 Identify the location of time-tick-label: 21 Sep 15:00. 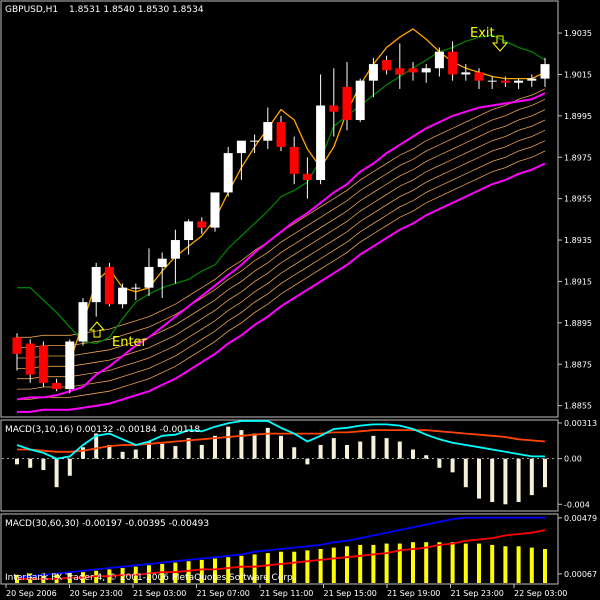
(350, 593).